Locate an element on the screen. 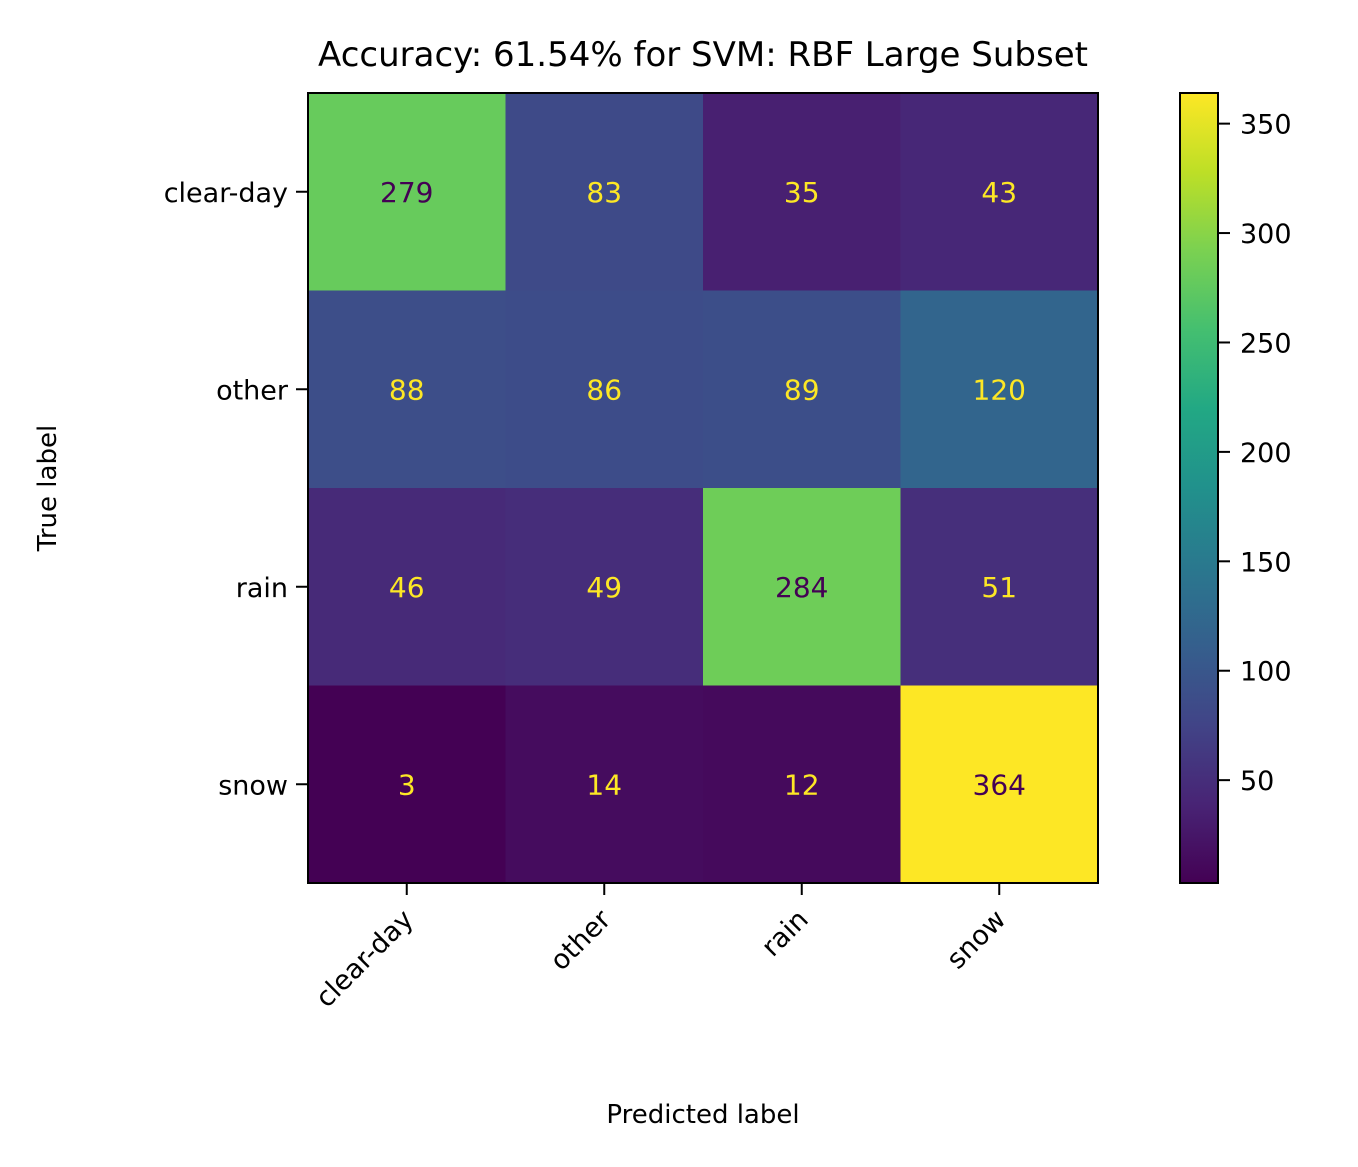 The image size is (1358, 1167). cell-value-label: 83 is located at coordinates (604, 192).